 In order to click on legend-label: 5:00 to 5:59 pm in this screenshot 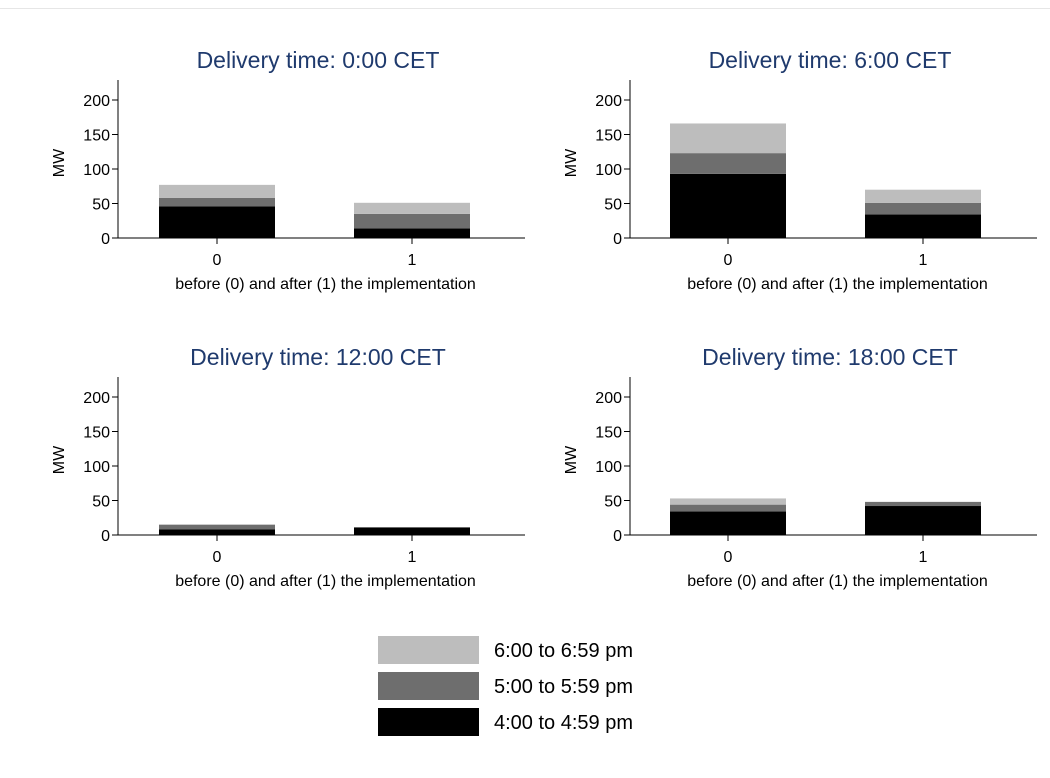, I will do `click(563, 687)`.